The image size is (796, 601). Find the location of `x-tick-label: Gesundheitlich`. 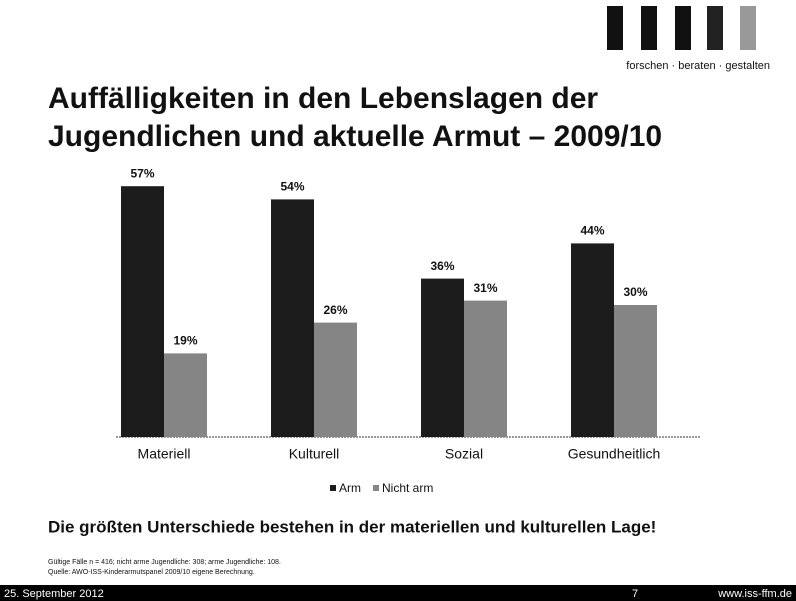

x-tick-label: Gesundheitlich is located at coordinates (614, 454).